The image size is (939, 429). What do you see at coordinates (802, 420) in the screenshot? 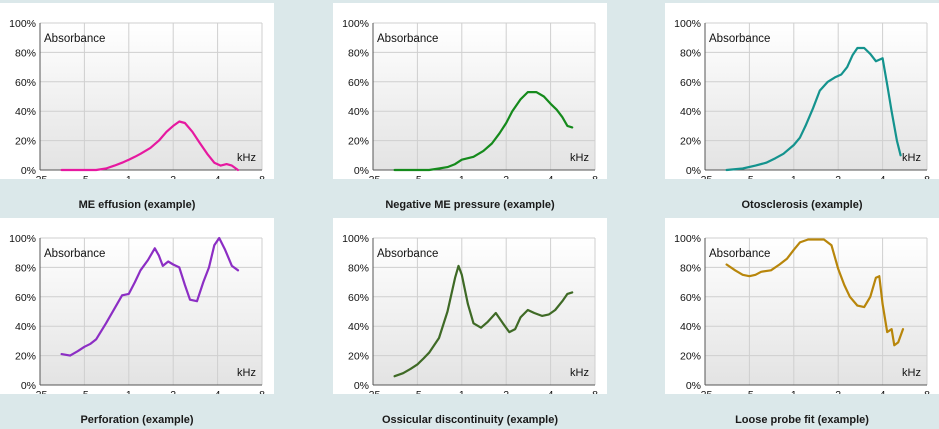
I see `chart-caption: Loose probe fit (example)` at bounding box center [802, 420].